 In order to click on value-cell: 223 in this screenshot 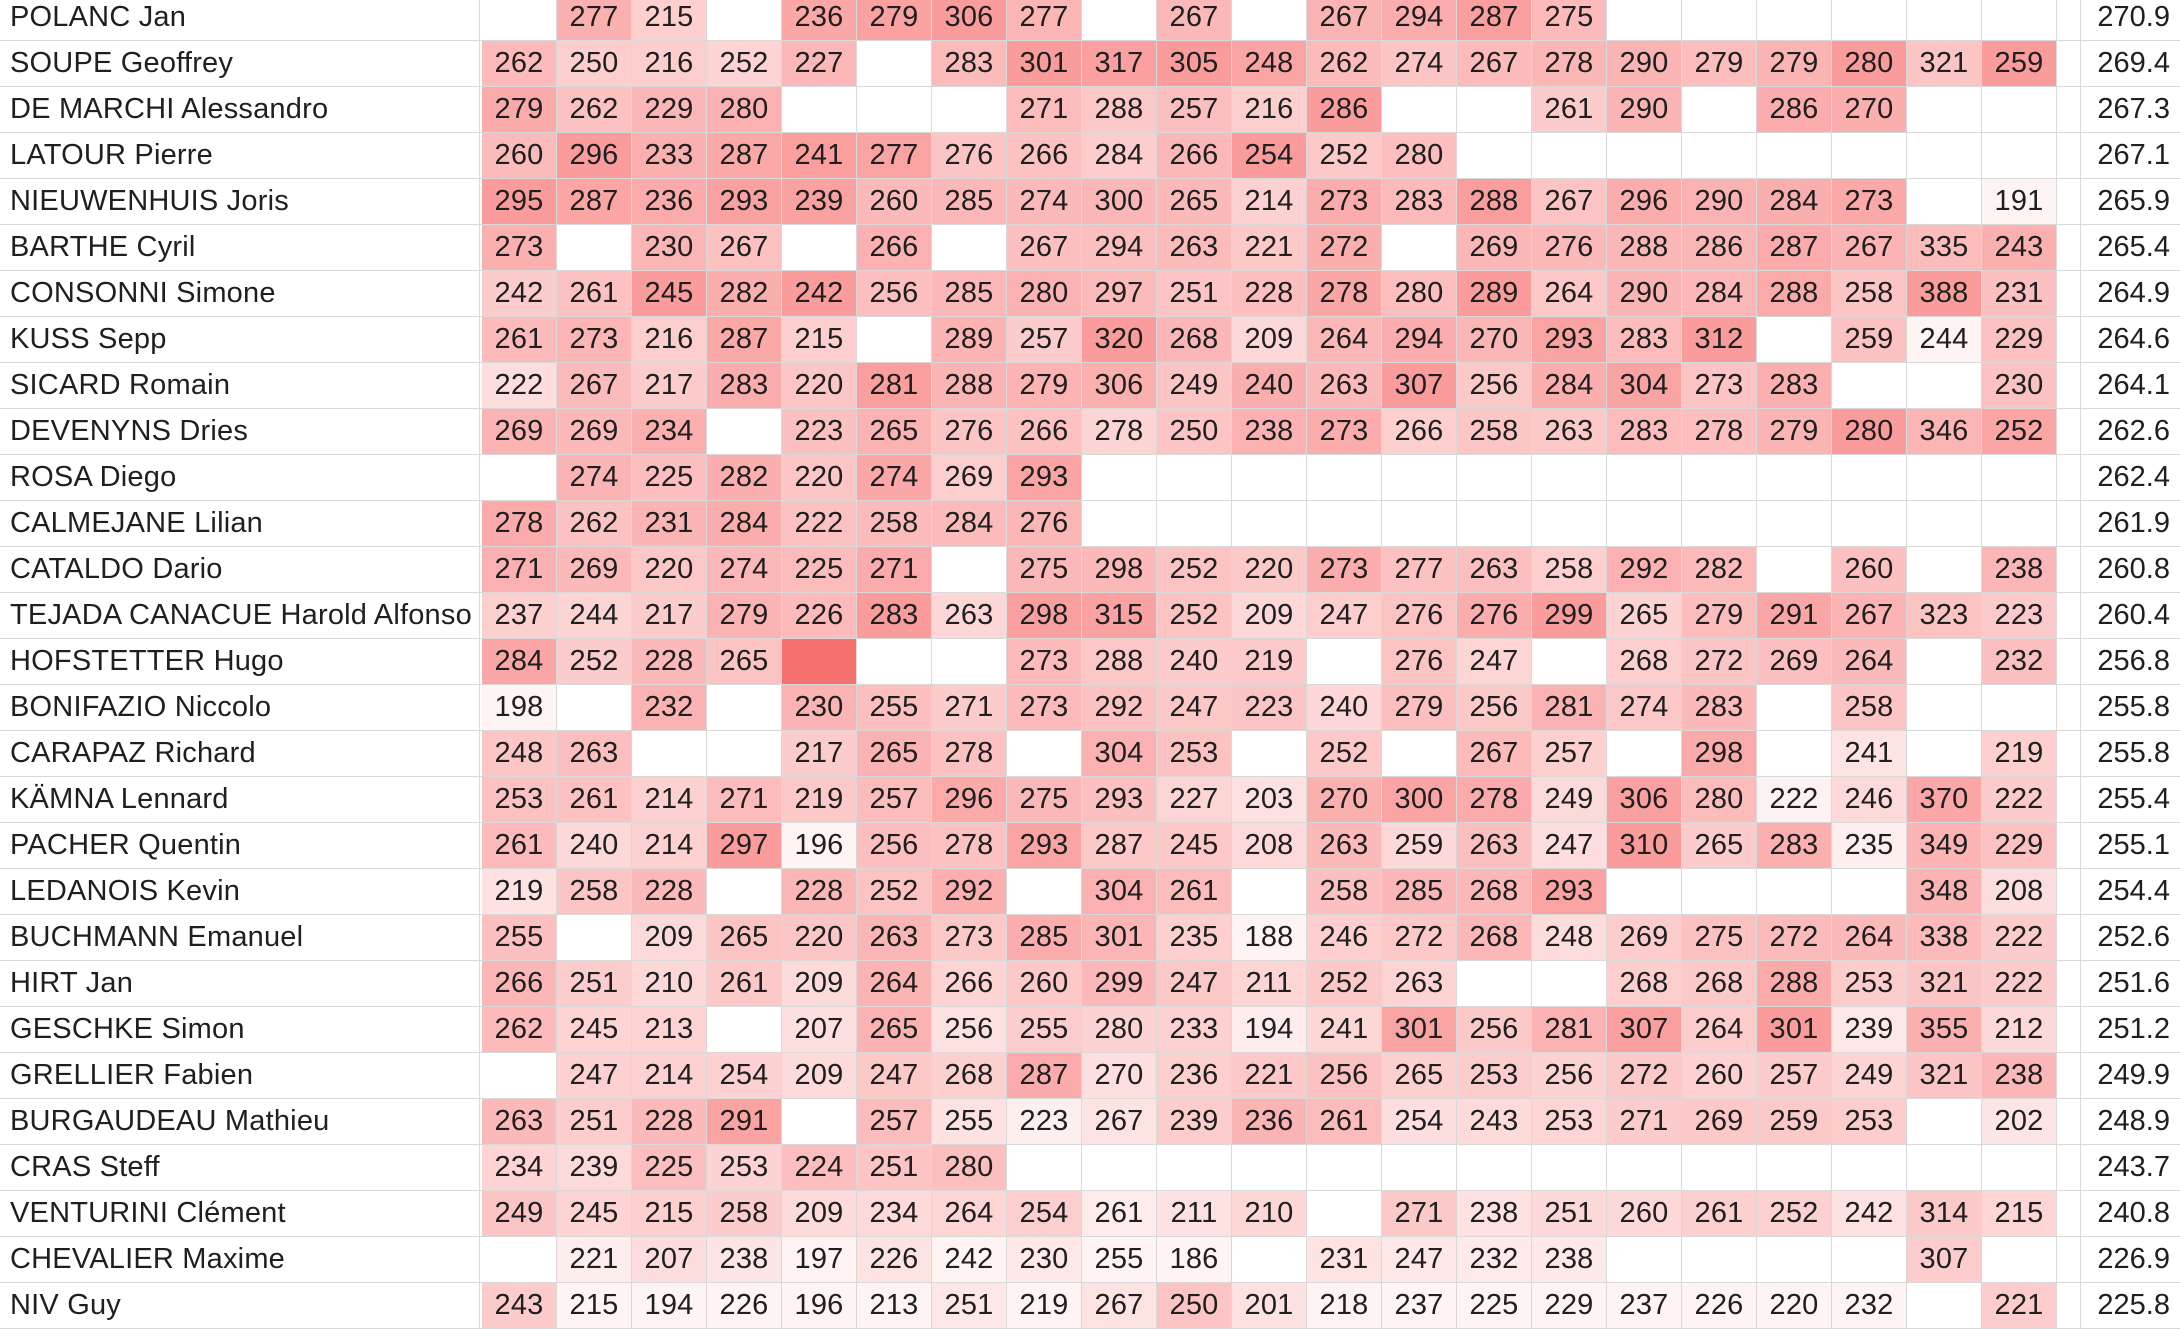, I will do `click(2019, 615)`.